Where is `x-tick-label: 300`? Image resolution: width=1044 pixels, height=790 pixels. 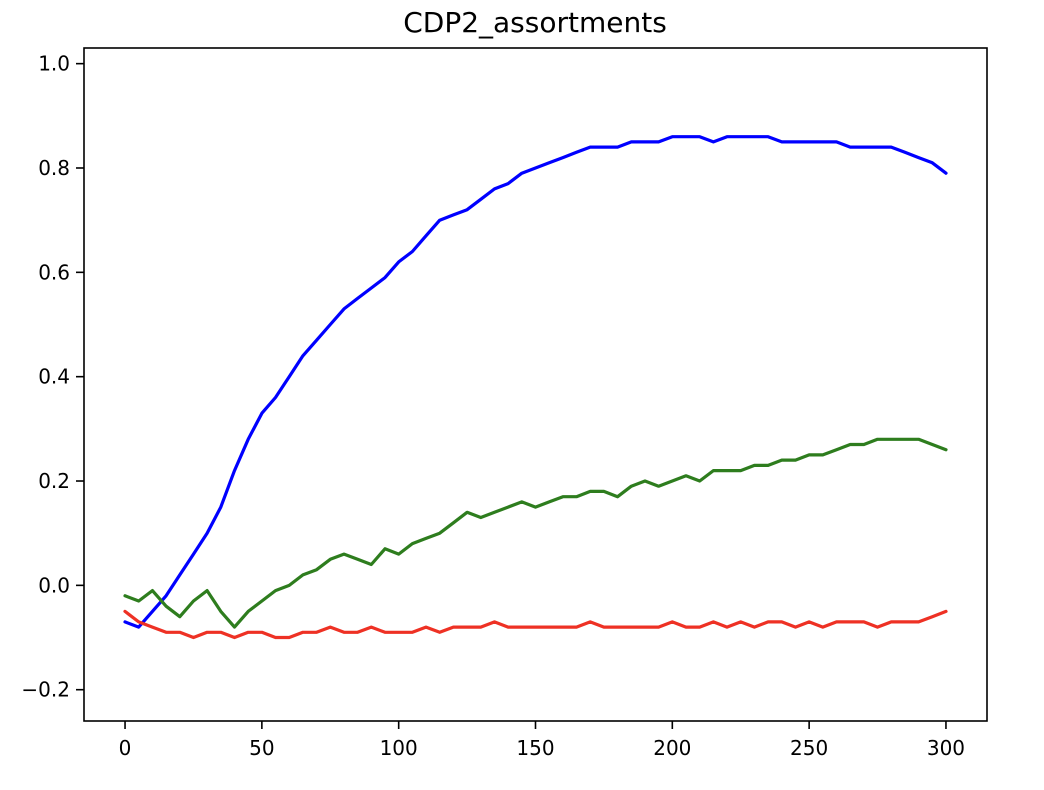 x-tick-label: 300 is located at coordinates (946, 748).